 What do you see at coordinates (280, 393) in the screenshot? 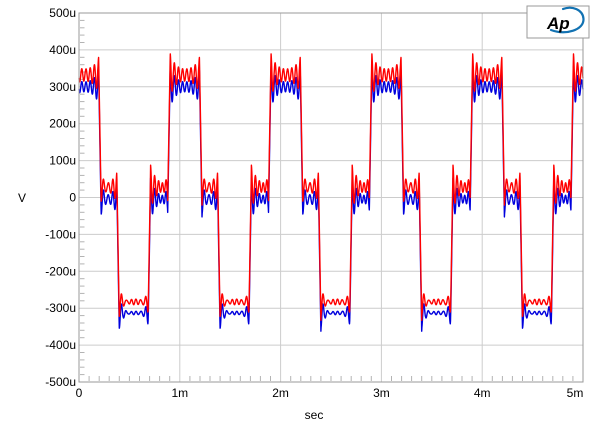
I see `x-tick-label: 2m` at bounding box center [280, 393].